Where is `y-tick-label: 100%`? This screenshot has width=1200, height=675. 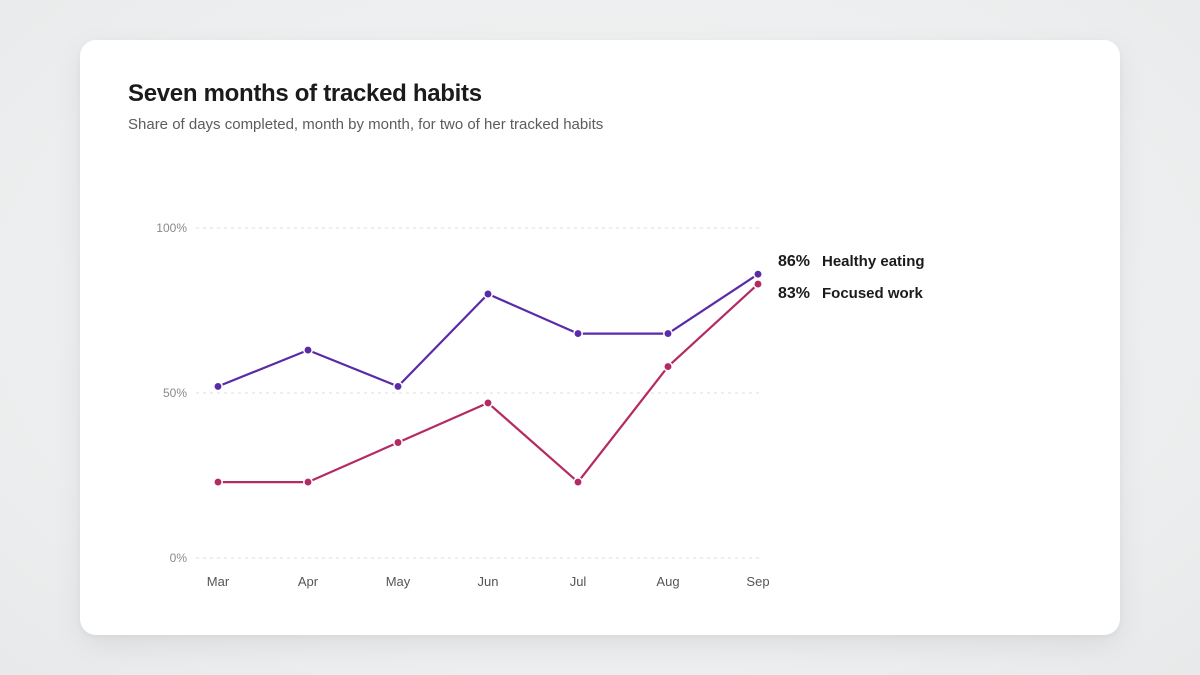 y-tick-label: 100% is located at coordinates (171, 228).